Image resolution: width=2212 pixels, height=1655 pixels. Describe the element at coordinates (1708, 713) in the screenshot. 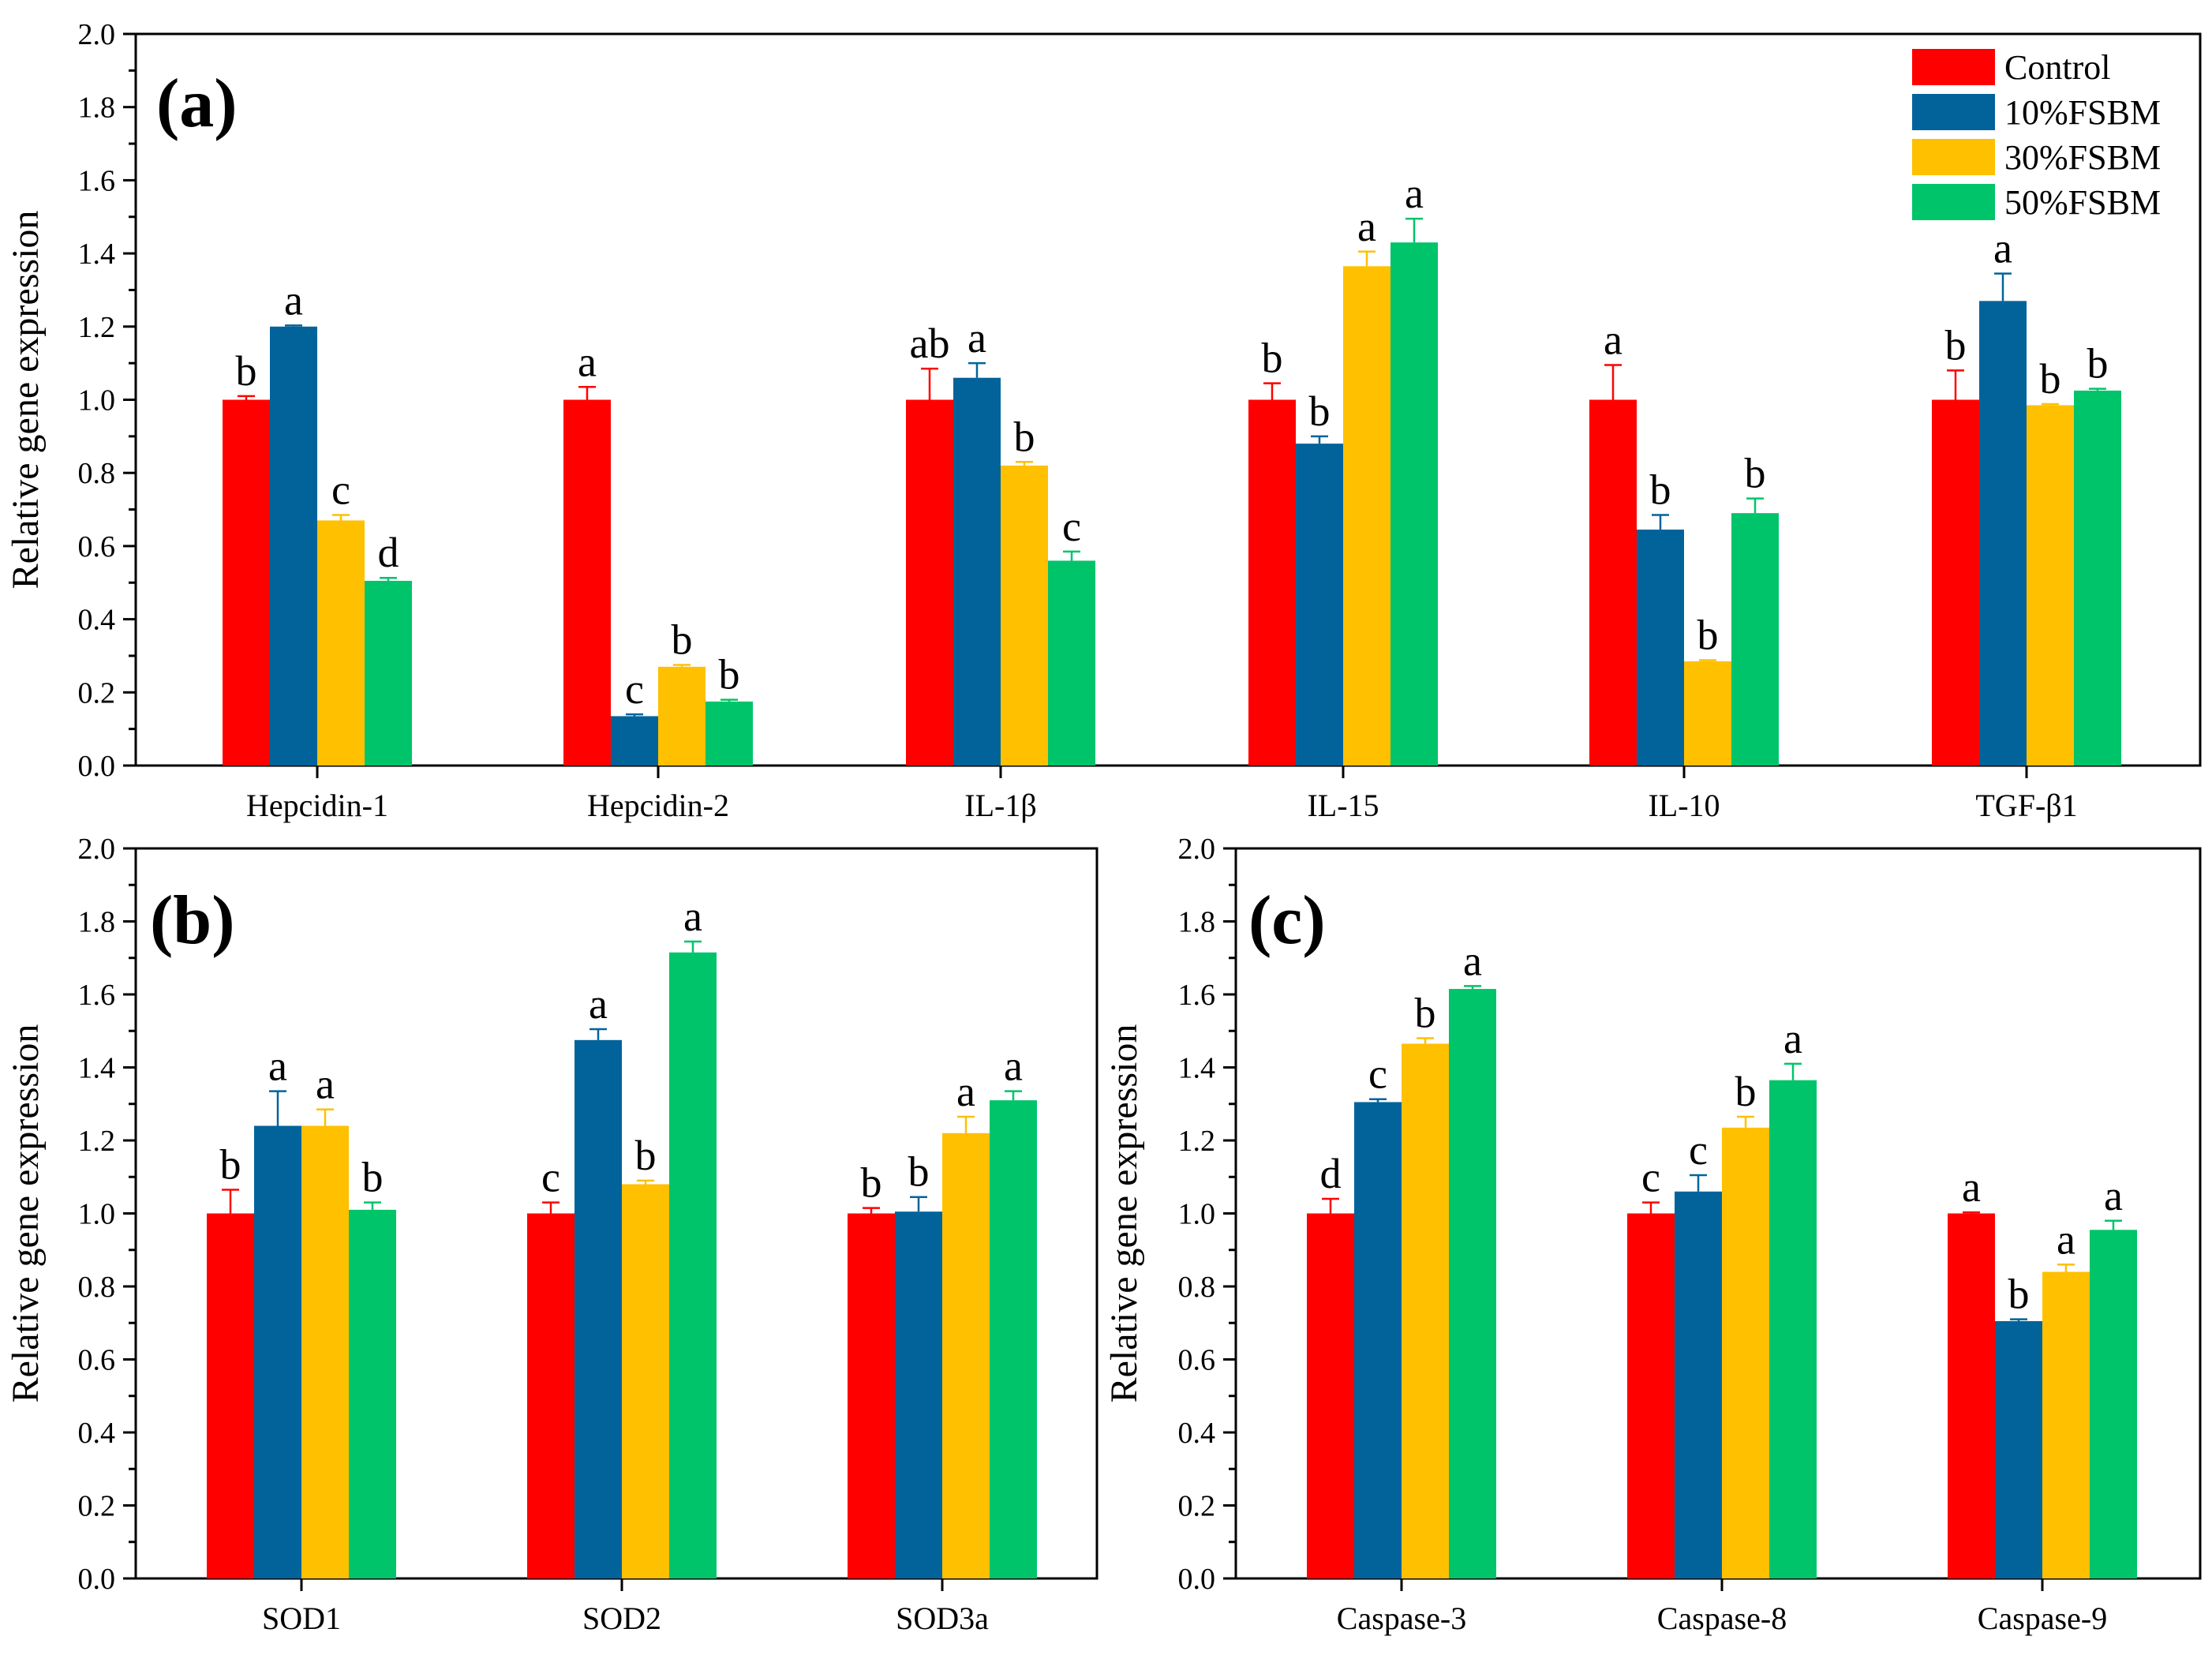

I see `bar-il-10-30-fsbm` at that location.